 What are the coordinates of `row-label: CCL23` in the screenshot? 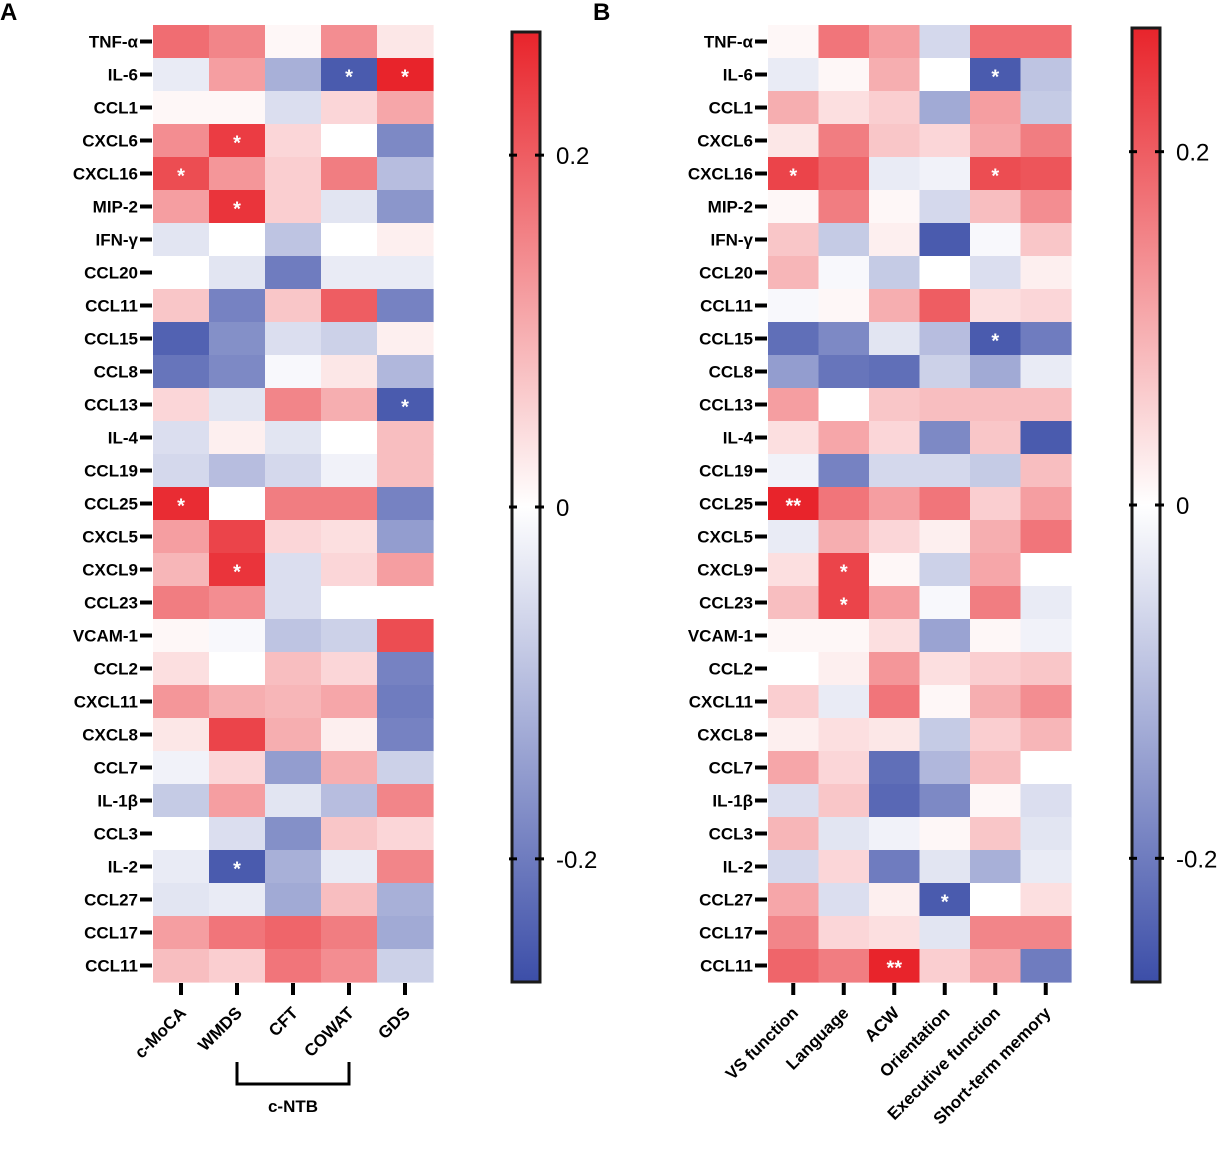 It's located at (726, 603).